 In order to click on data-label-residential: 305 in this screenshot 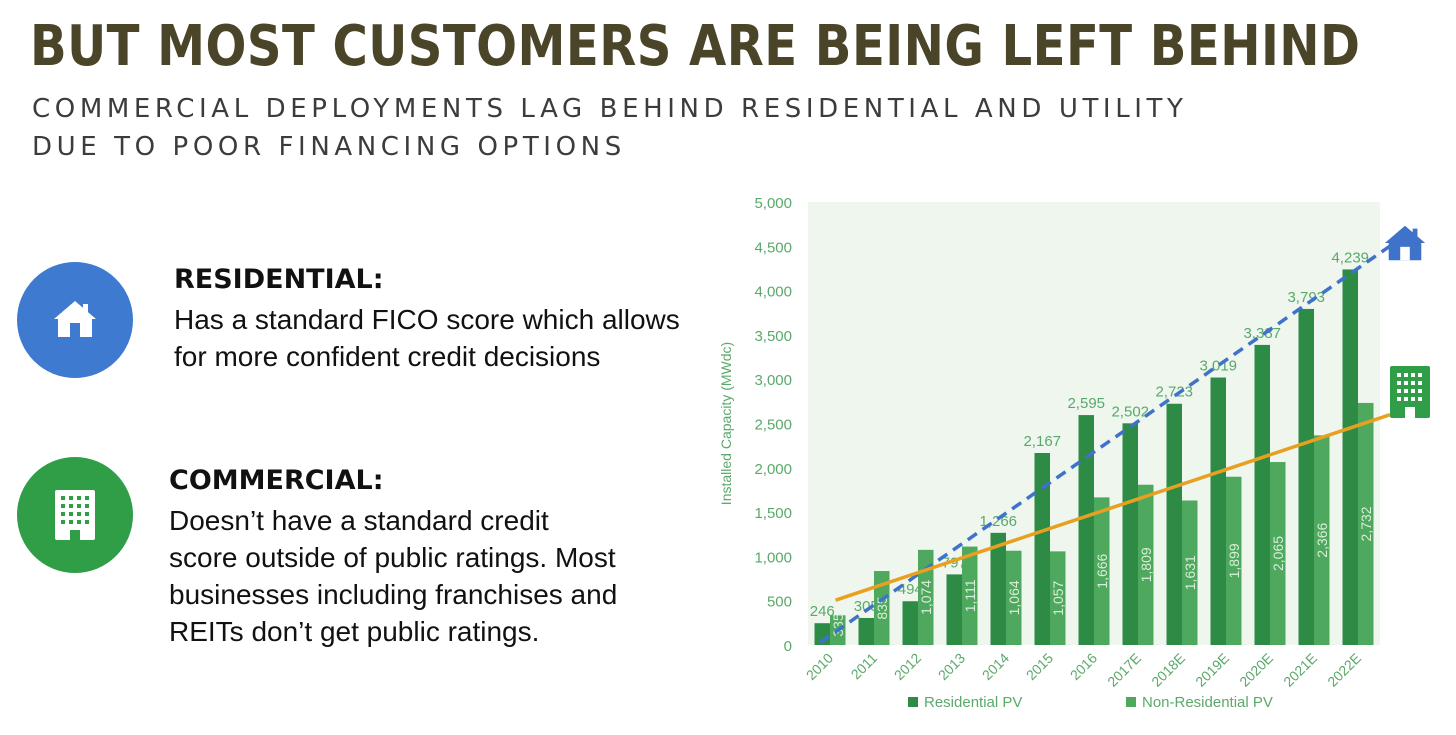, I will do `click(866, 606)`.